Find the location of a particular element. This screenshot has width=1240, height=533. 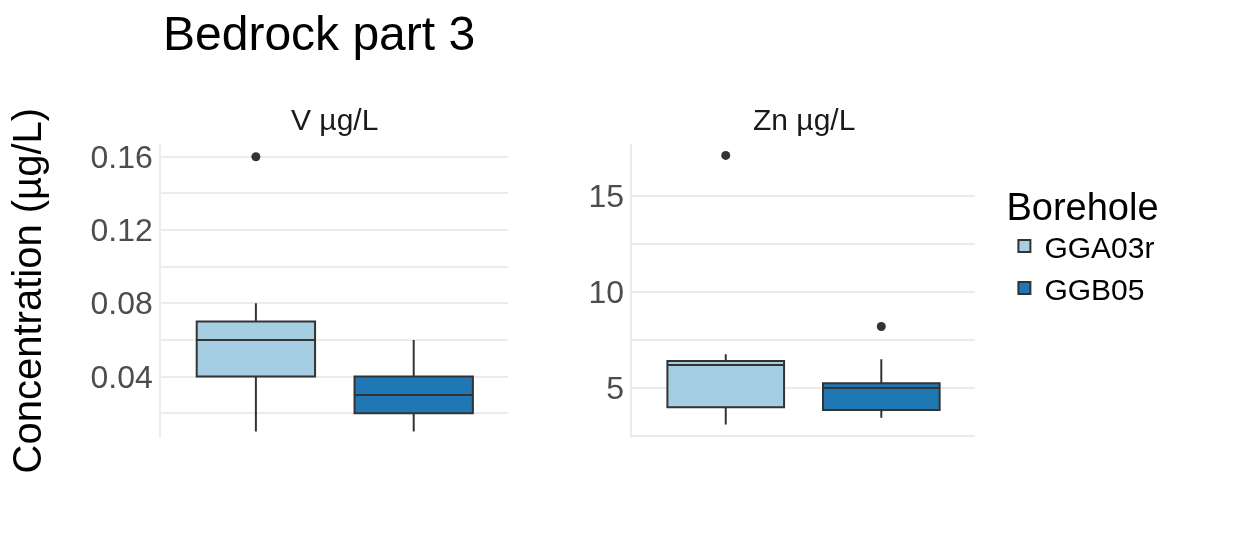

y-tick-label: 5 is located at coordinates (615, 388).